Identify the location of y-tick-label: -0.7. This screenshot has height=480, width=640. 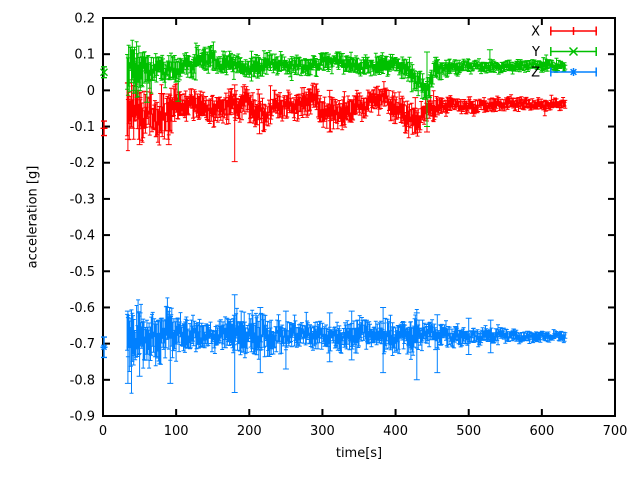
(82, 344).